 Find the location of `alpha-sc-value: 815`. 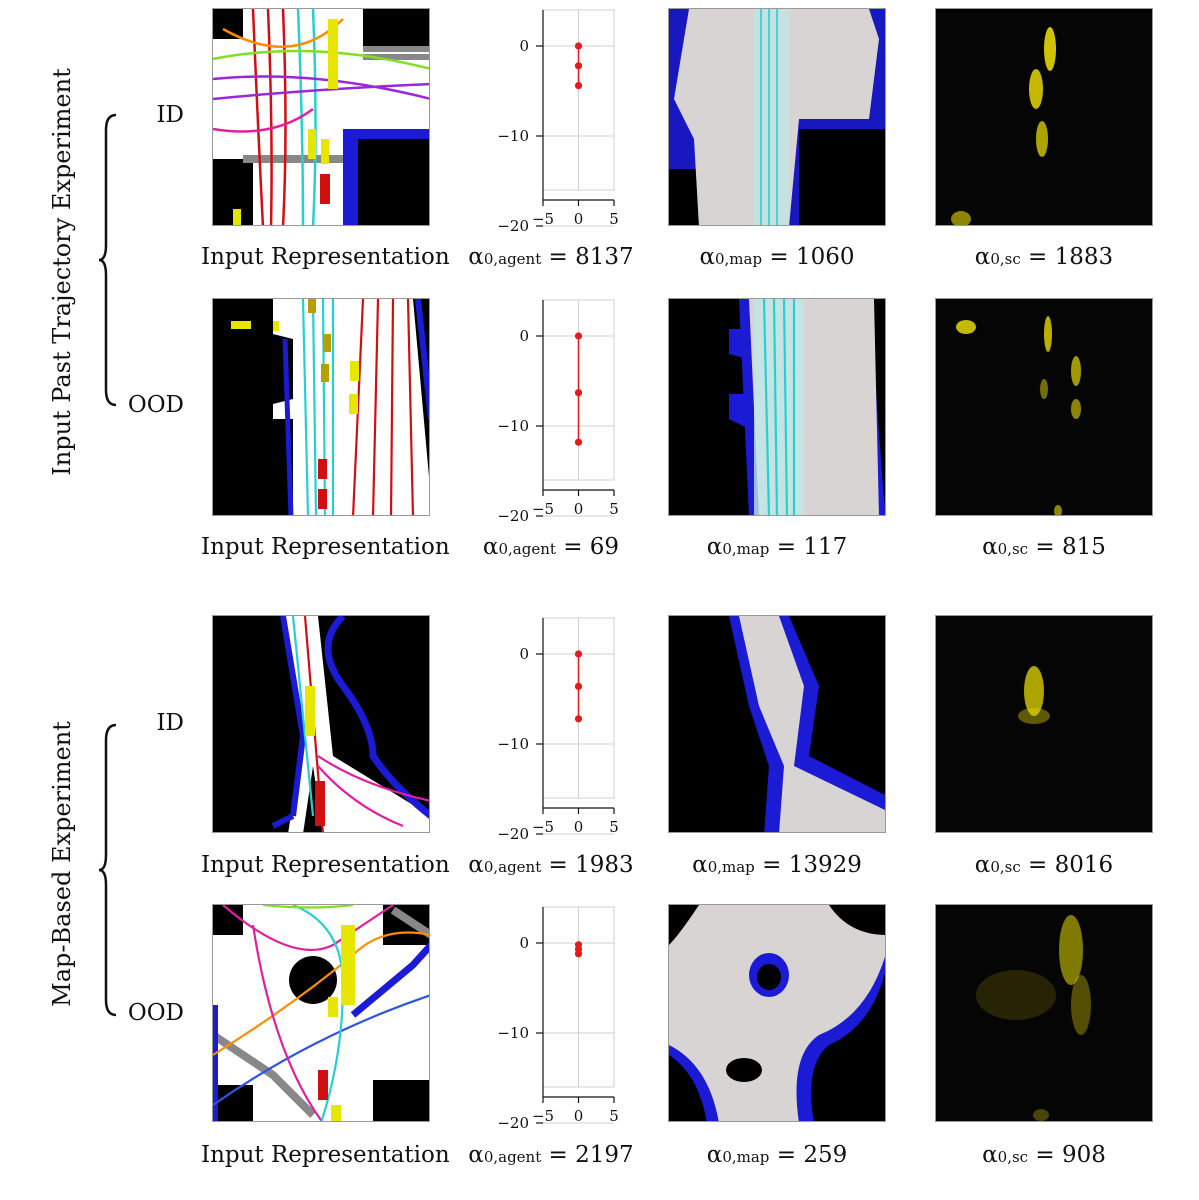

alpha-sc-value: 815 is located at coordinates (1083, 547).